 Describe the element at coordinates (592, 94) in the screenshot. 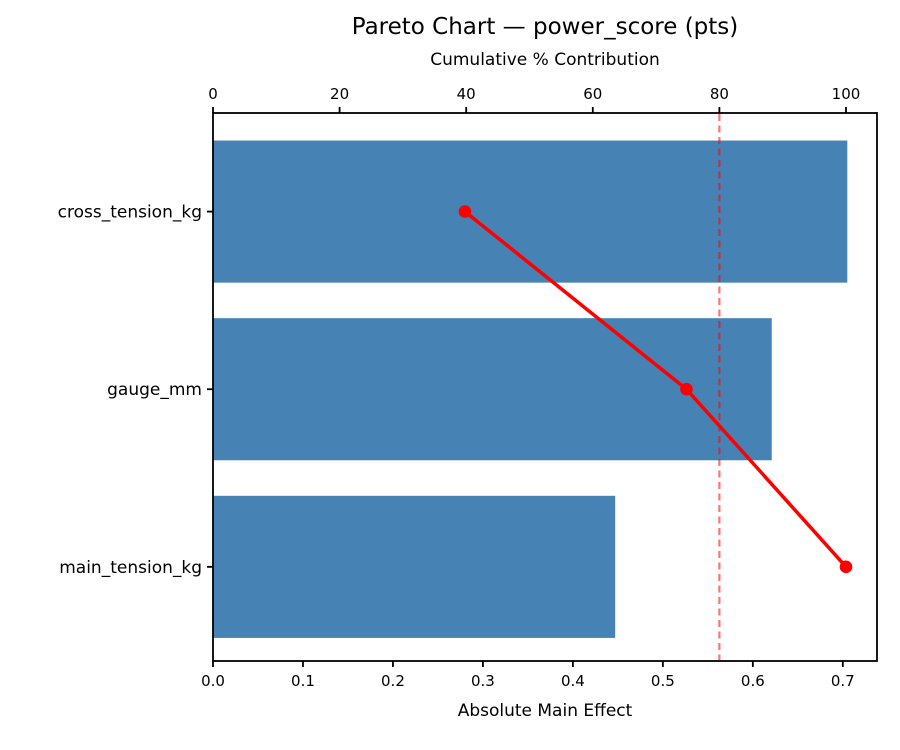

I see `top-axis-tick-label: 60` at that location.